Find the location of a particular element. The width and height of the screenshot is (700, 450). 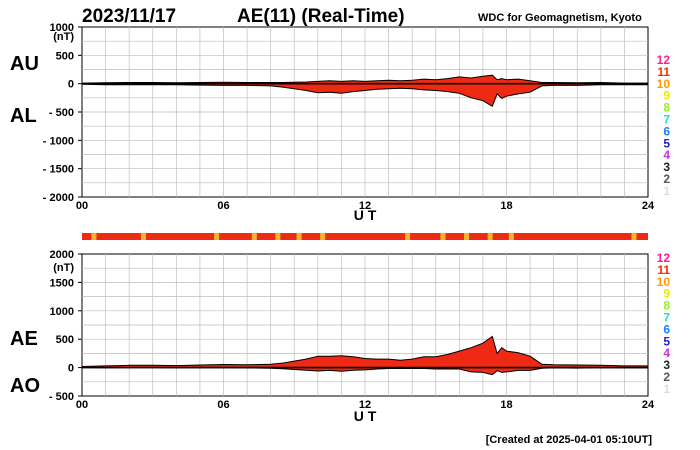

y-tick-label: - 1000 is located at coordinates (58, 141).